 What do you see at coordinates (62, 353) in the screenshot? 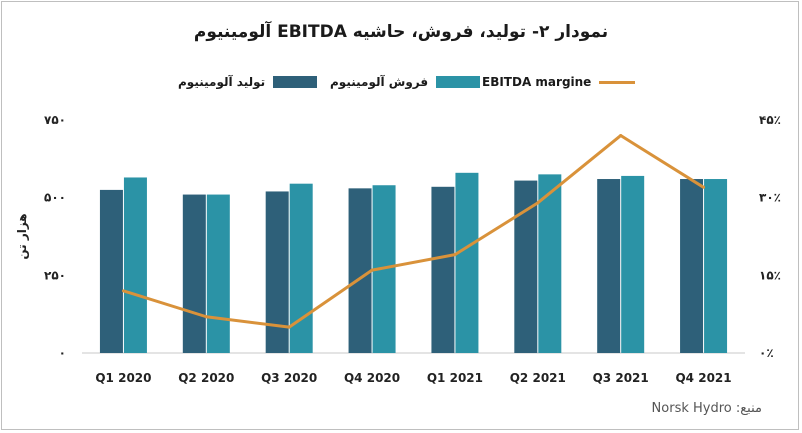
I see `y-tick-label: ۰` at bounding box center [62, 353].